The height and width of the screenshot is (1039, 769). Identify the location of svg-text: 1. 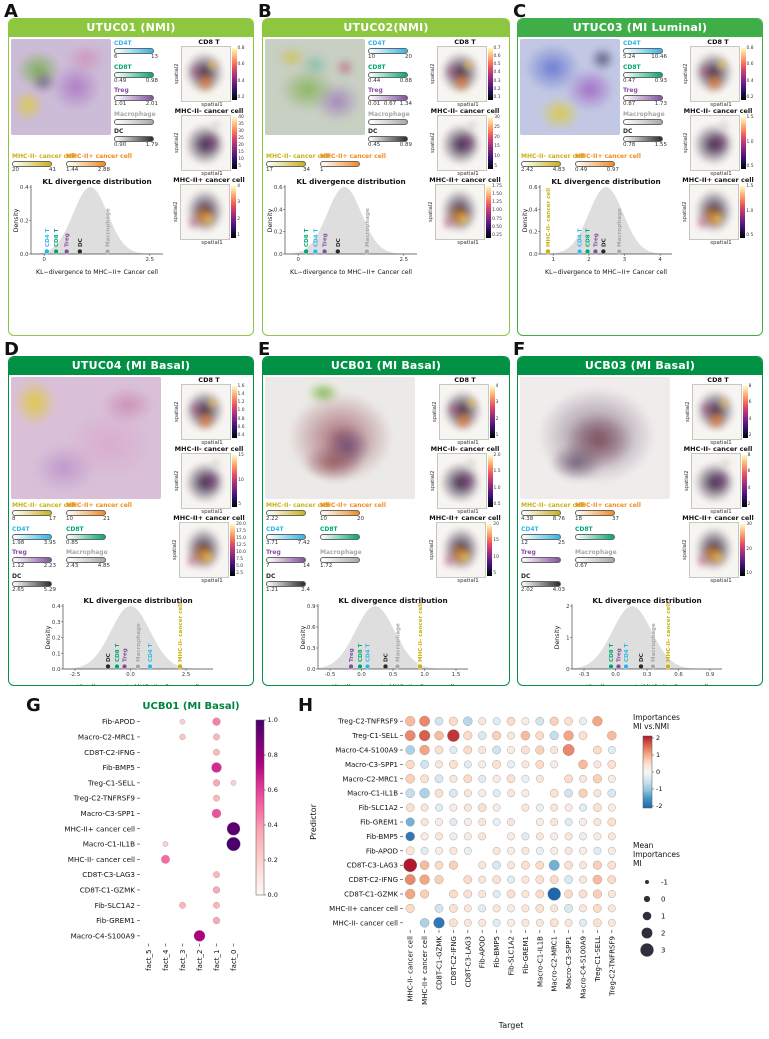
(658, 755).